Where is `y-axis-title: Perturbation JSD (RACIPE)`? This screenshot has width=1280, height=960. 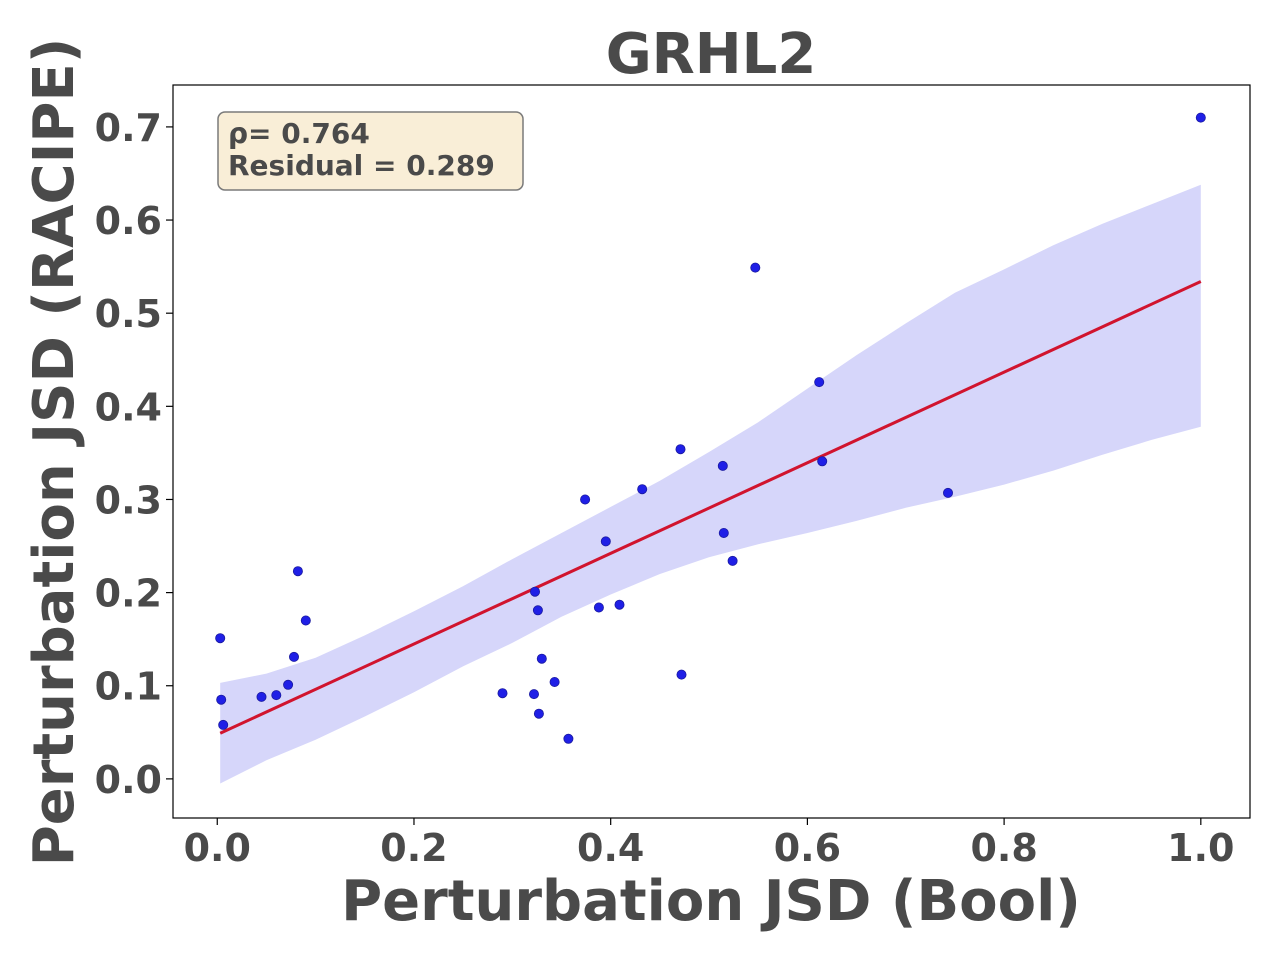
y-axis-title: Perturbation JSD (RACIPE) is located at coordinates (54, 452).